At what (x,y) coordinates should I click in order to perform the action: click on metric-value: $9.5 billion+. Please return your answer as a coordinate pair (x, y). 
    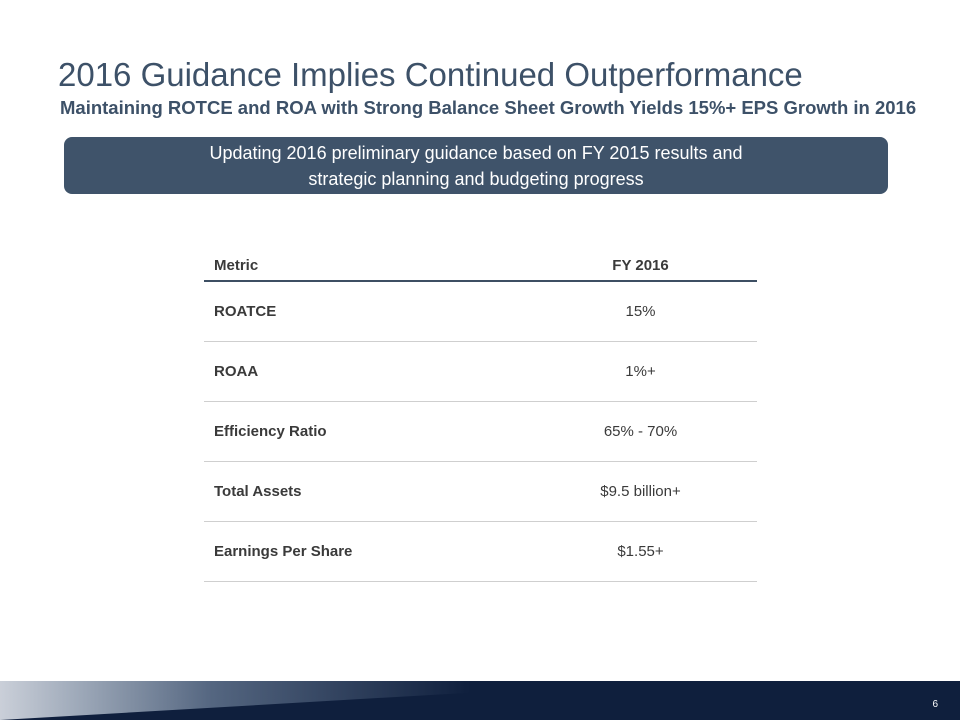
    Looking at the image, I should click on (640, 491).